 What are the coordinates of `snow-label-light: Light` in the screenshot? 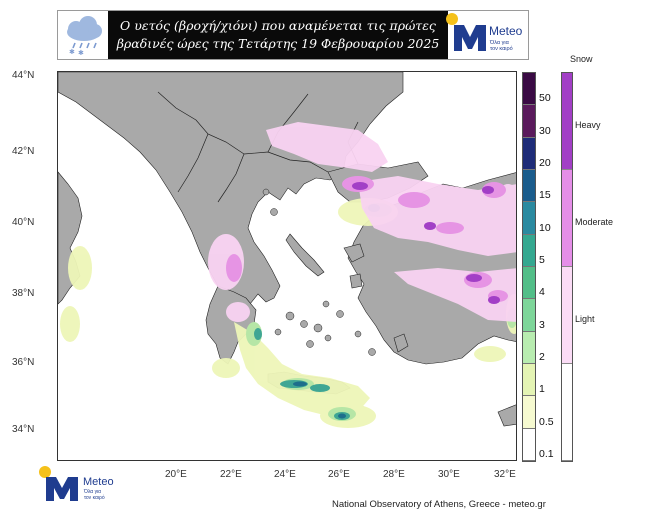 It's located at (585, 319).